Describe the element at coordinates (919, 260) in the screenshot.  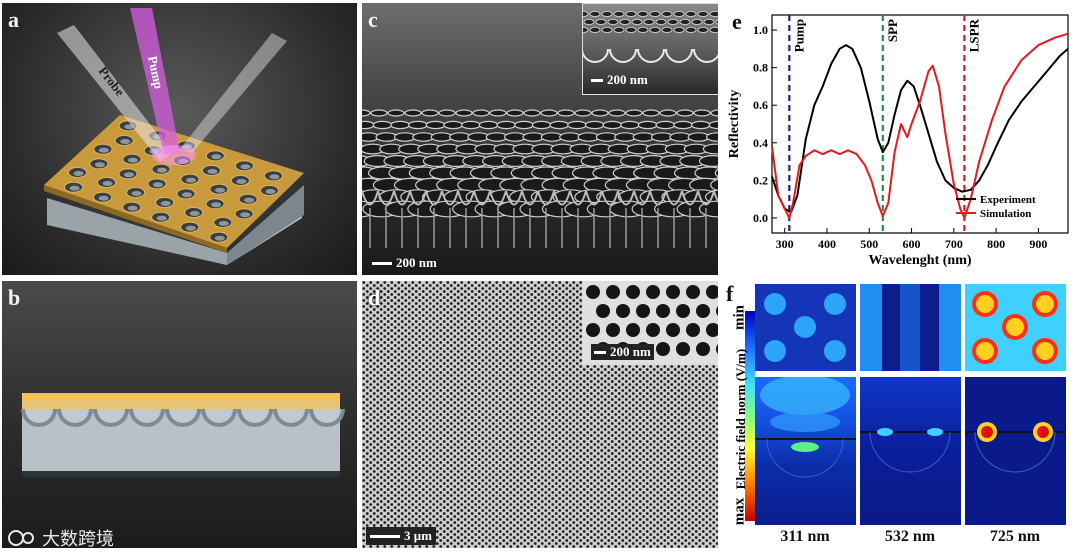
I see `x-axis-label: Wavelenght (nm)` at that location.